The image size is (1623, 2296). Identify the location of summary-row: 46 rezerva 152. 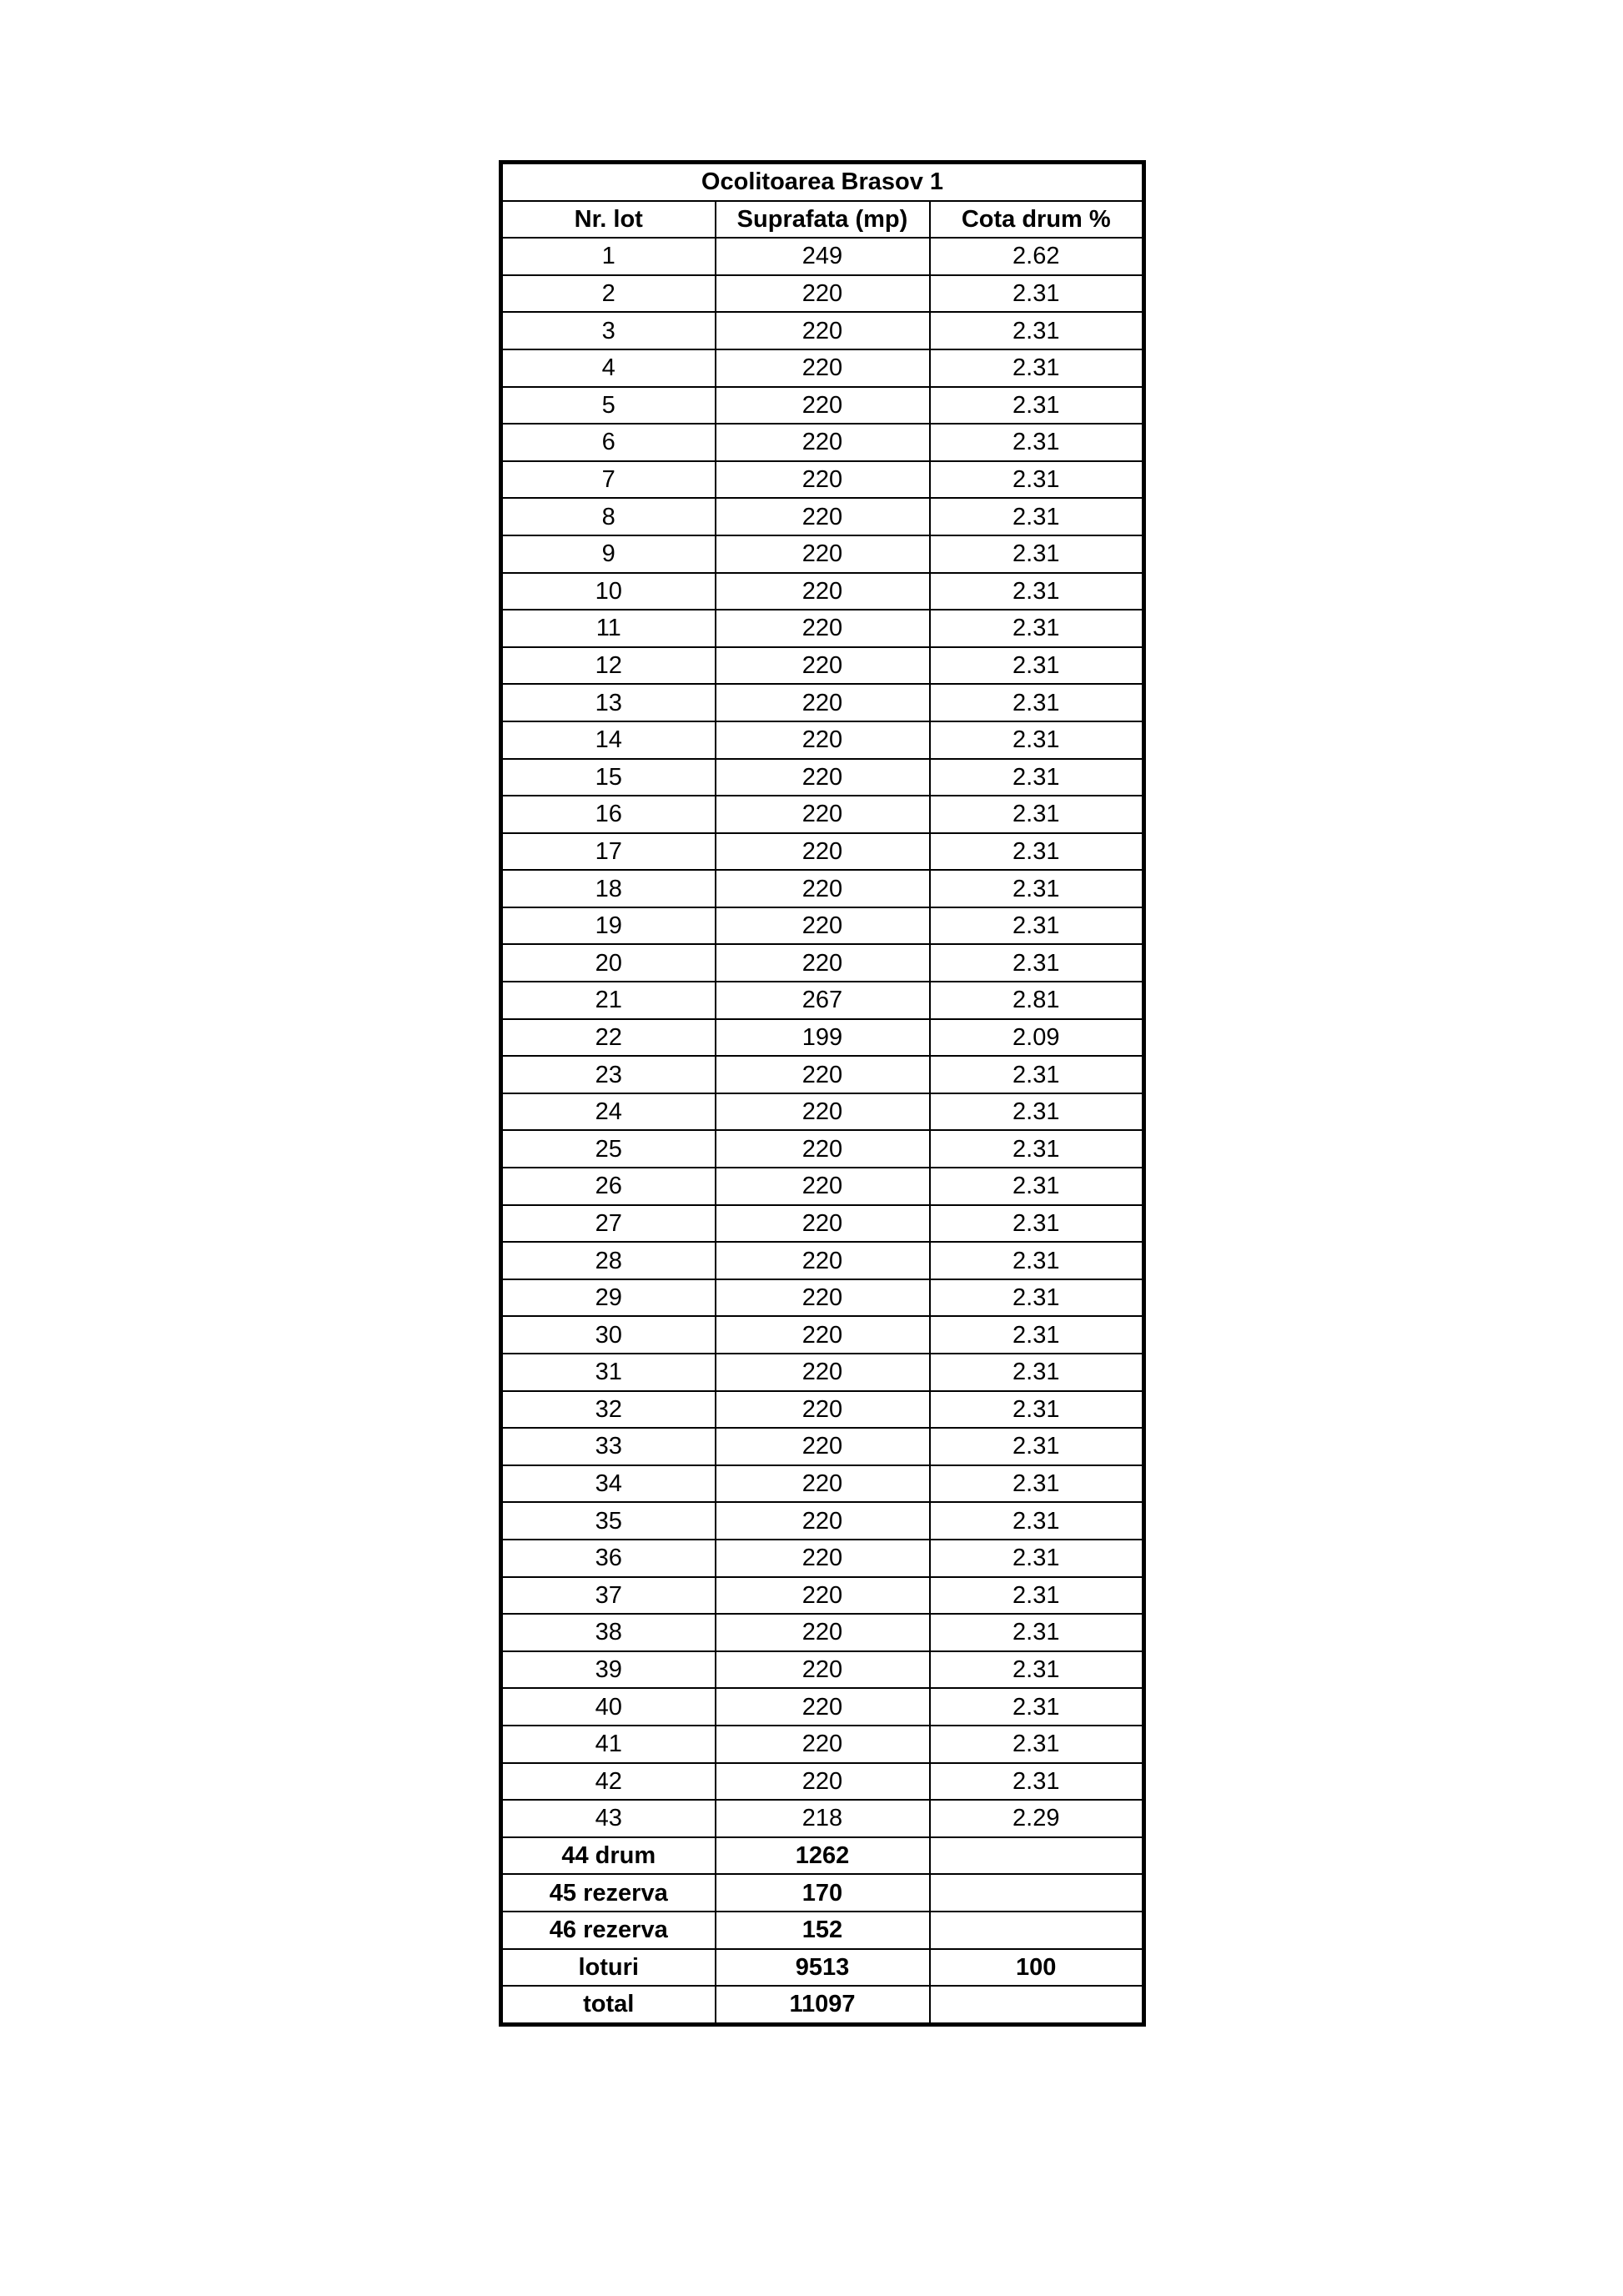
(822, 1930).